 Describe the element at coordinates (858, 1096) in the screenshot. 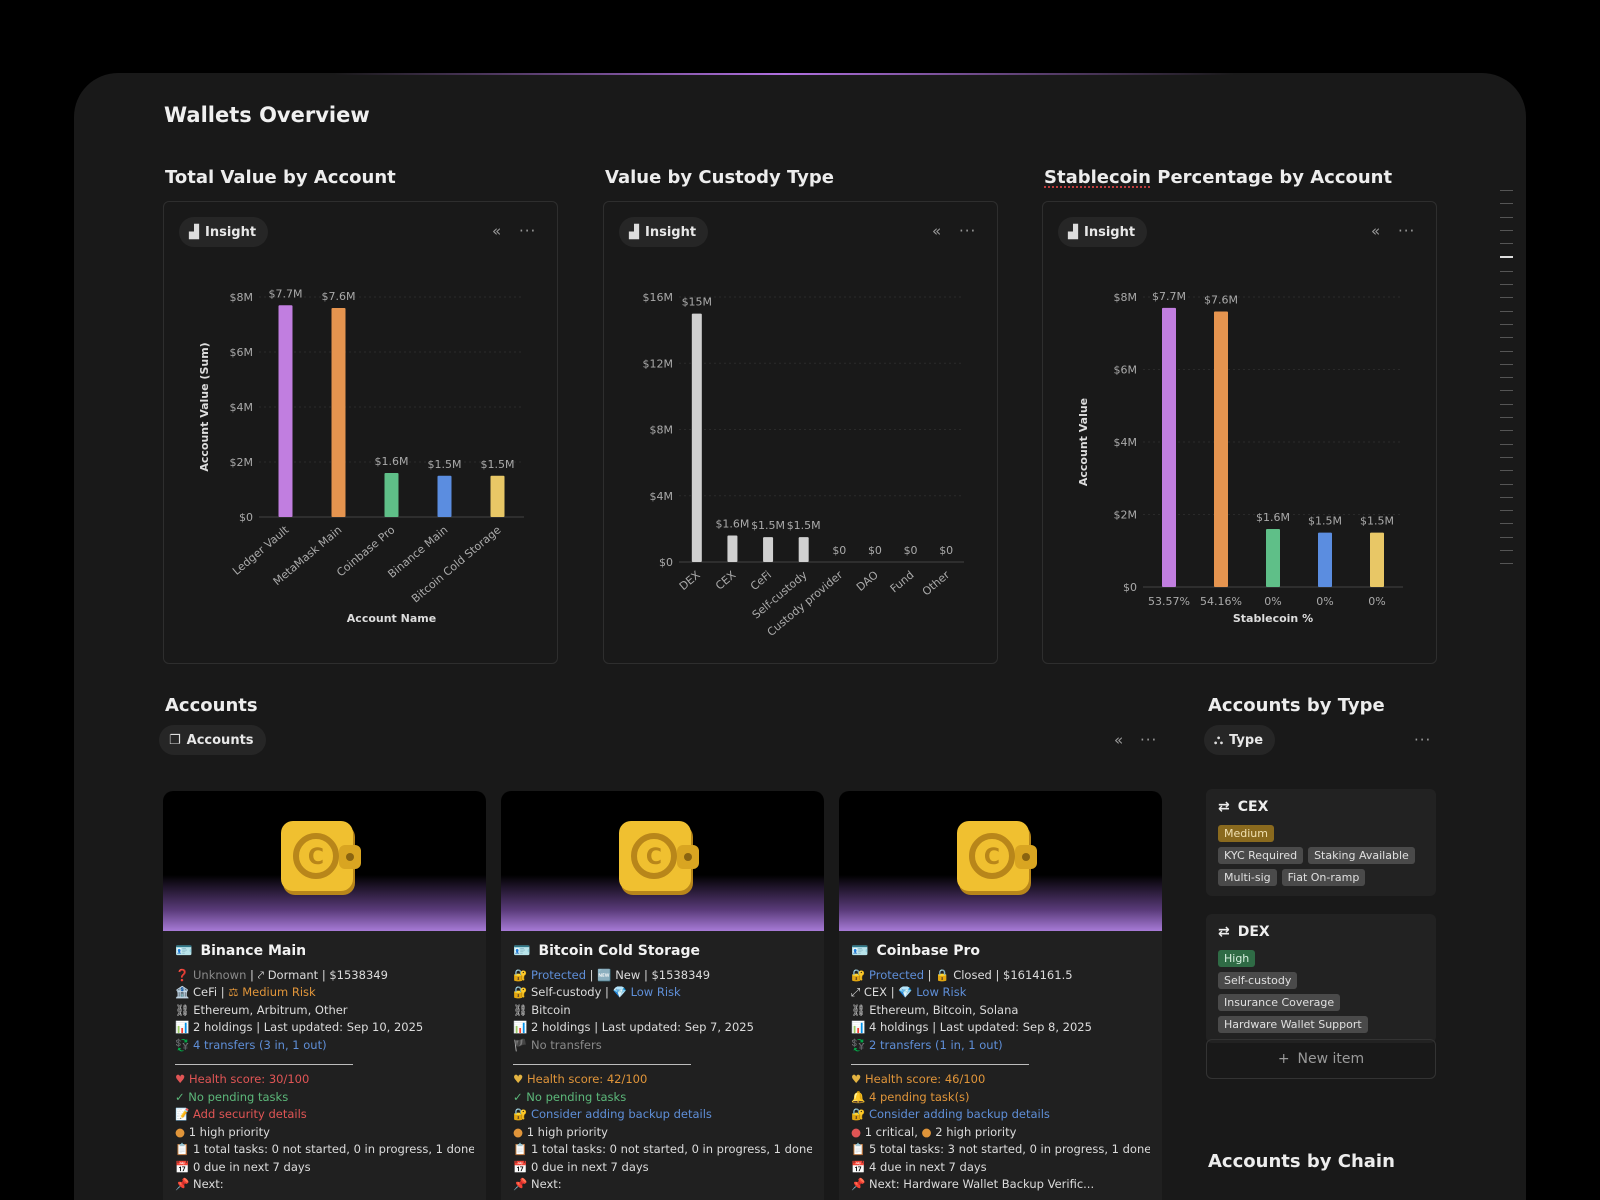

I see `bell-icon: 🔔` at that location.